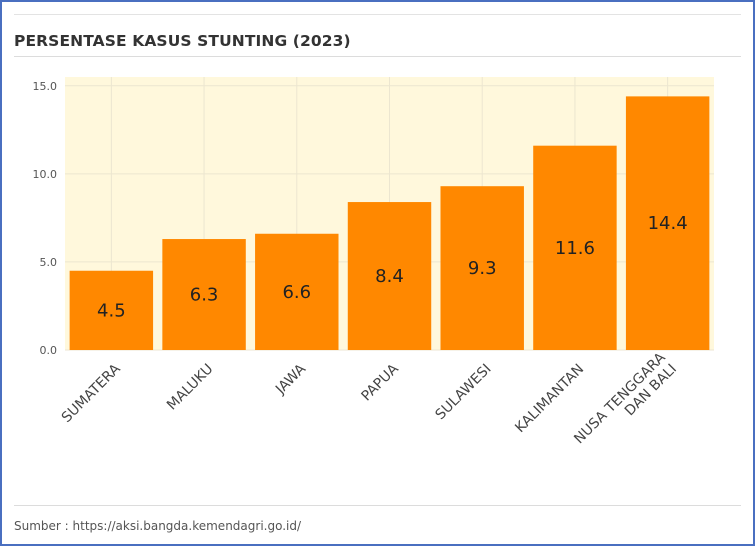  I want to click on y-tick-label: 5.0, so click(49, 262).